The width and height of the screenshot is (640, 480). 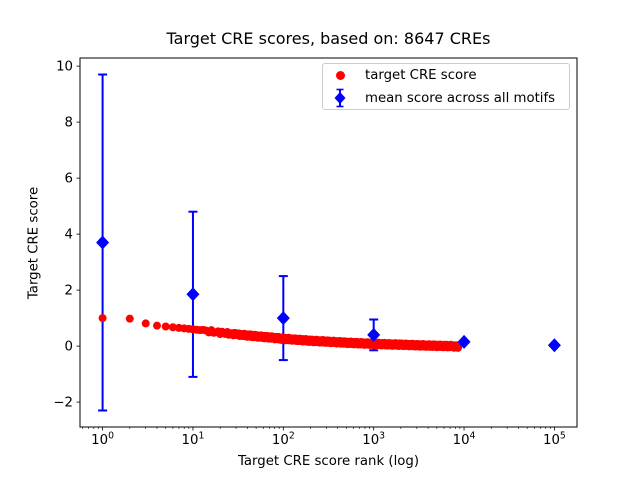 What do you see at coordinates (328, 38) in the screenshot?
I see `chart-title: Target CRE scores, based on: 8647 CREs` at bounding box center [328, 38].